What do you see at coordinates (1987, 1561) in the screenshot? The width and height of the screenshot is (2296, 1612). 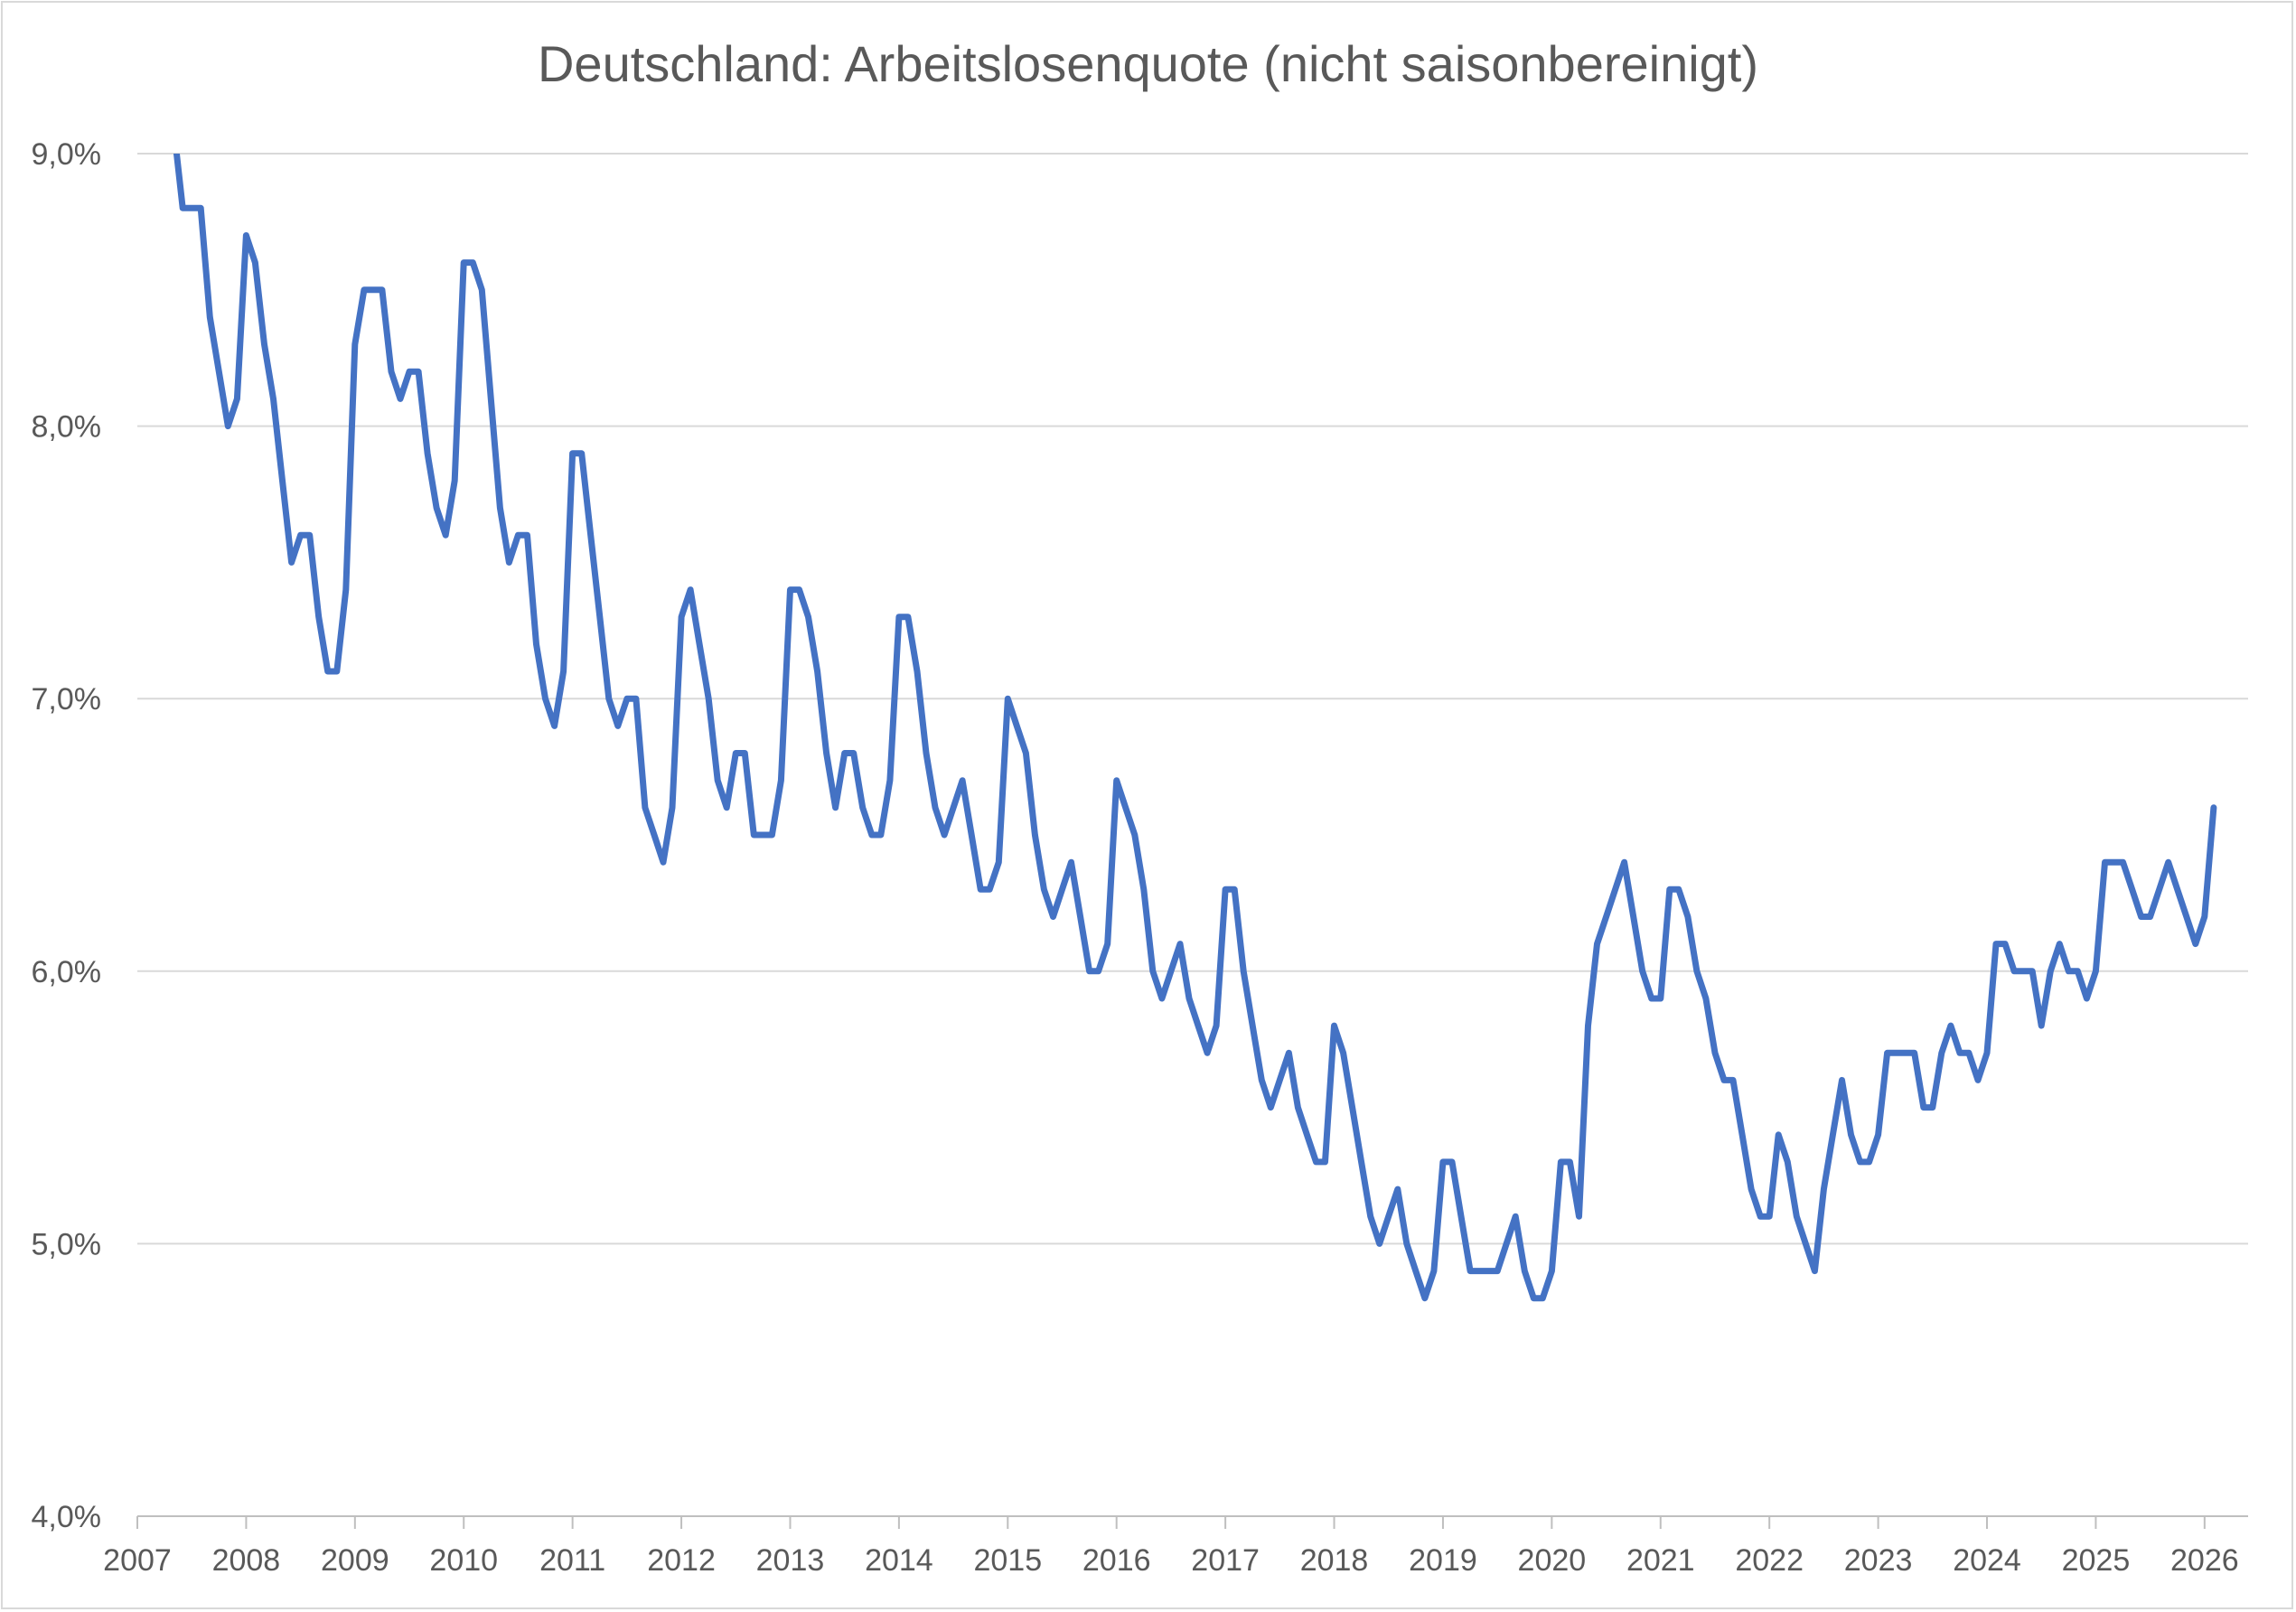 I see `x-tick-label: 2024` at bounding box center [1987, 1561].